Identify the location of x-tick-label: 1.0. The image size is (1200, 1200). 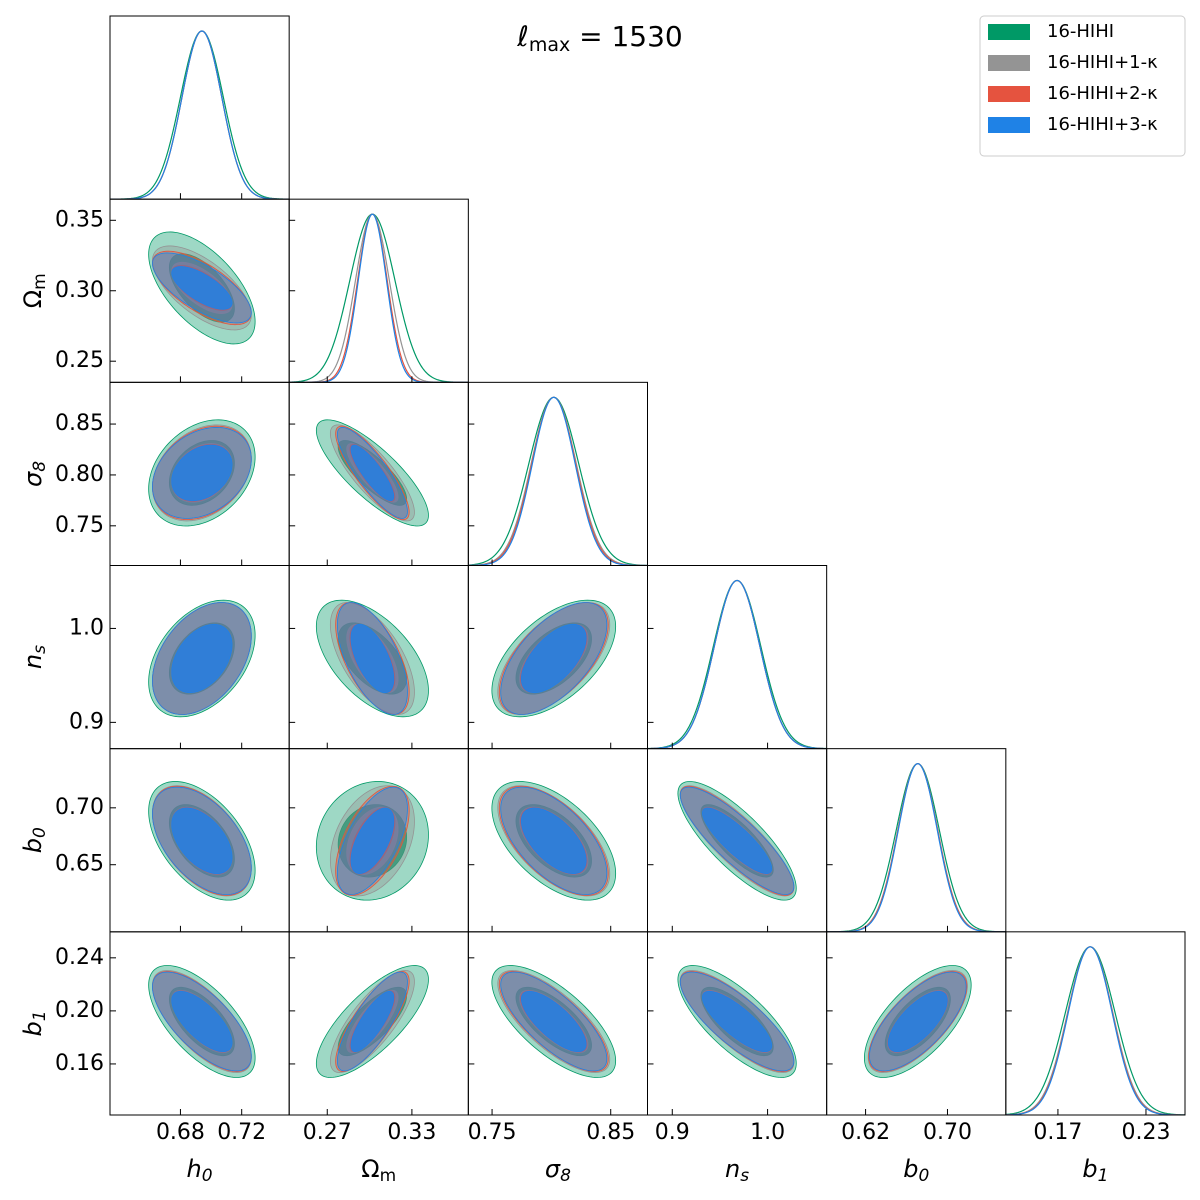
(767, 1132).